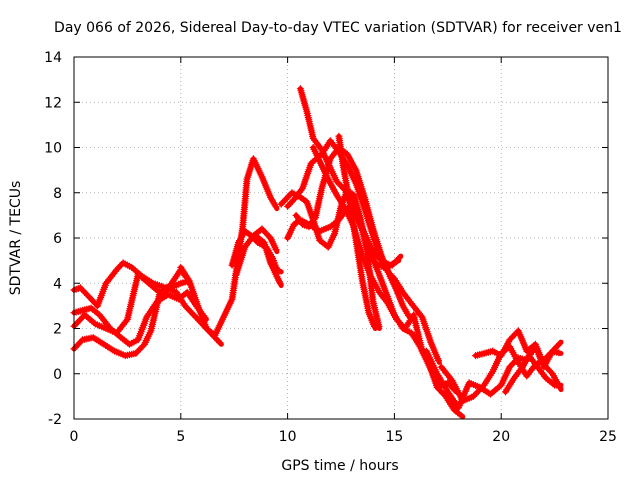  Describe the element at coordinates (16, 238) in the screenshot. I see `y-axis-label: SDTVAR / TECUs` at that location.